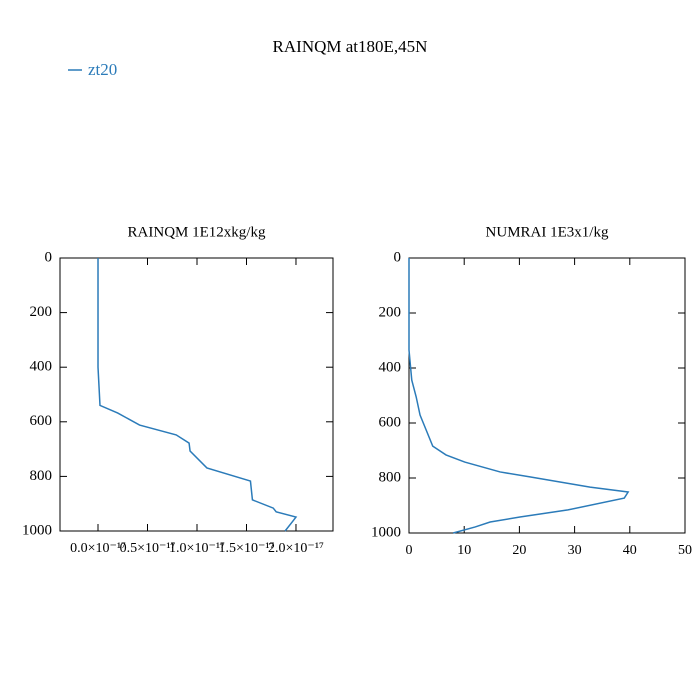 The width and height of the screenshot is (700, 700). What do you see at coordinates (630, 550) in the screenshot?
I see `x-tick-label: 40` at bounding box center [630, 550].